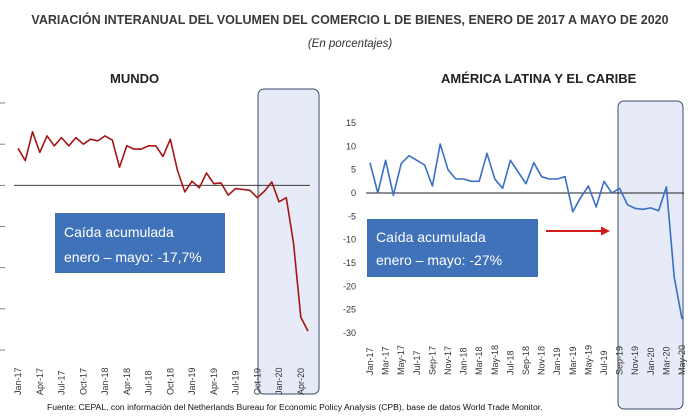  I want to click on x-tick-label: Nov-18, so click(542, 360).